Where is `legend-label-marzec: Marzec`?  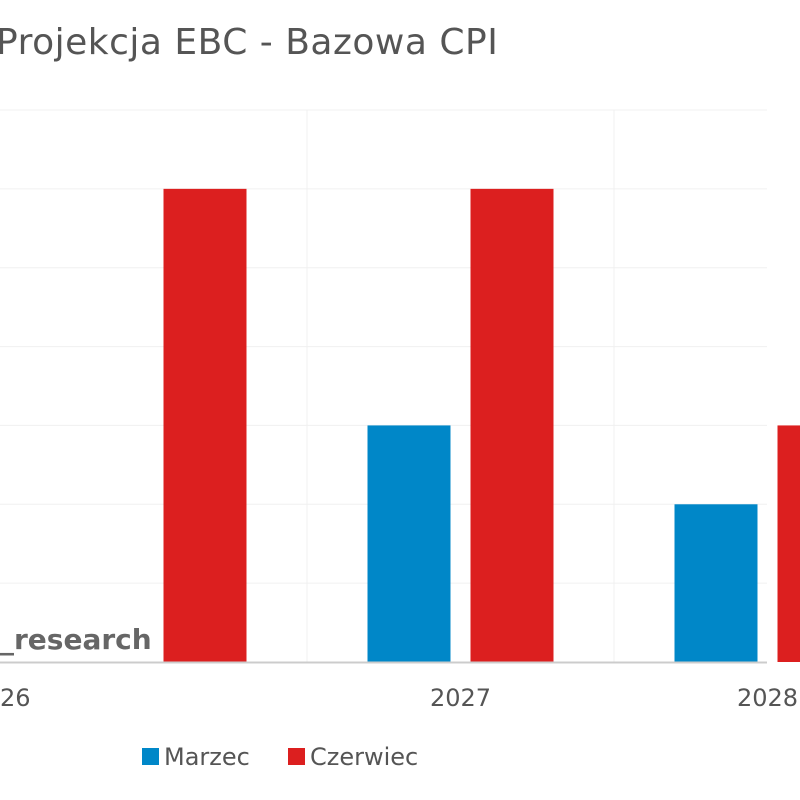
legend-label-marzec: Marzec is located at coordinates (207, 757).